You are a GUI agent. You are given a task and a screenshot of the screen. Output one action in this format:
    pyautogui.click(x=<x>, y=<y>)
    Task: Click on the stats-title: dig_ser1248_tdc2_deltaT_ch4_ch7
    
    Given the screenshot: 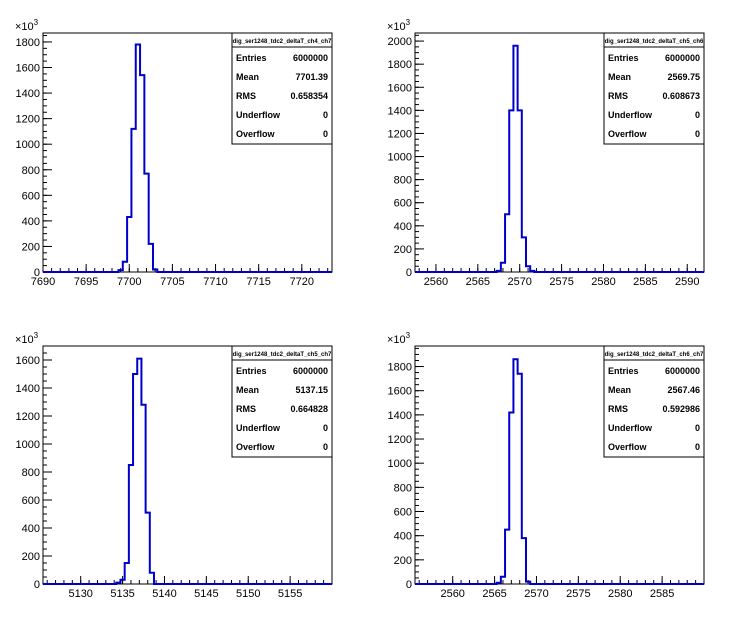 What is the action you would take?
    pyautogui.click(x=282, y=42)
    